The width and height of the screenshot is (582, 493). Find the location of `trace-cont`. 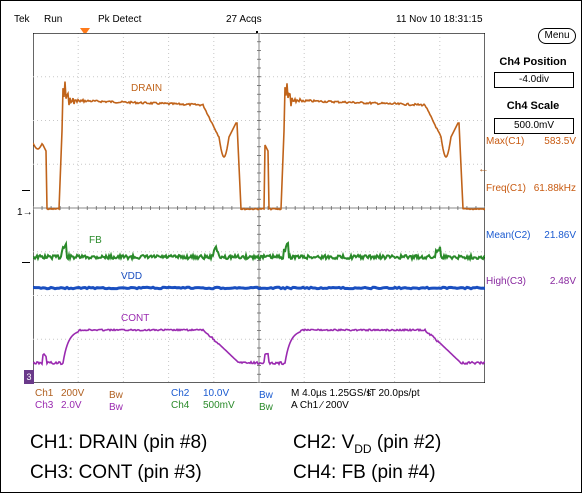

trace-cont is located at coordinates (259, 347).